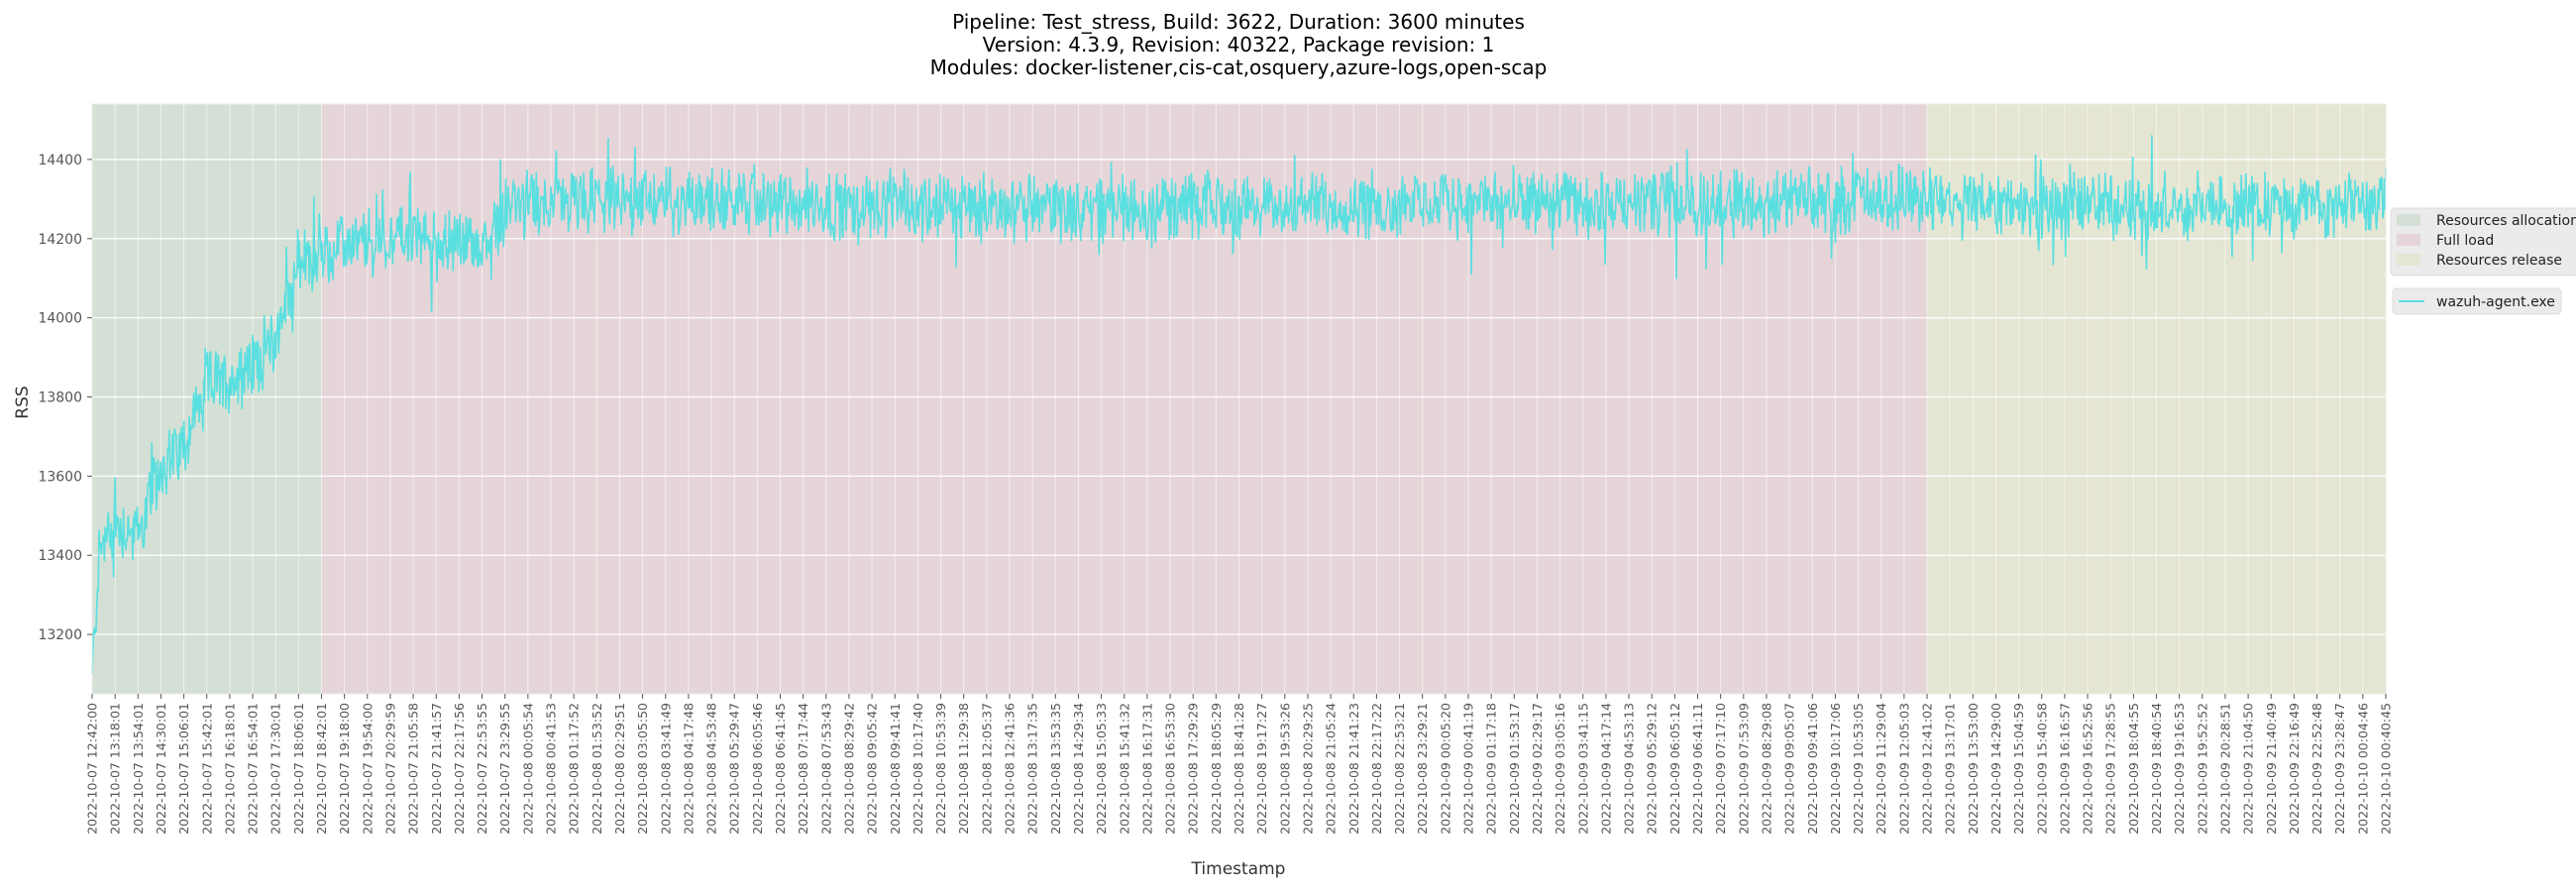 The image size is (2576, 896). I want to click on y-tick-label: 13400, so click(60, 556).